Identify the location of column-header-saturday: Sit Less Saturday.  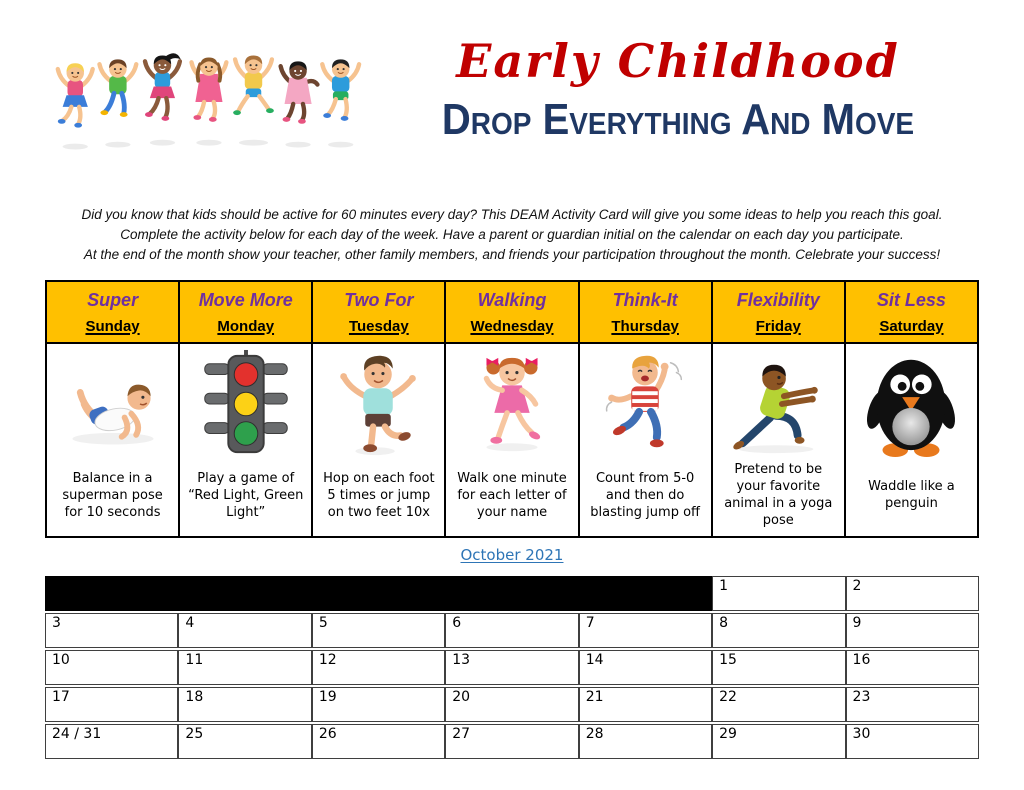
(911, 312).